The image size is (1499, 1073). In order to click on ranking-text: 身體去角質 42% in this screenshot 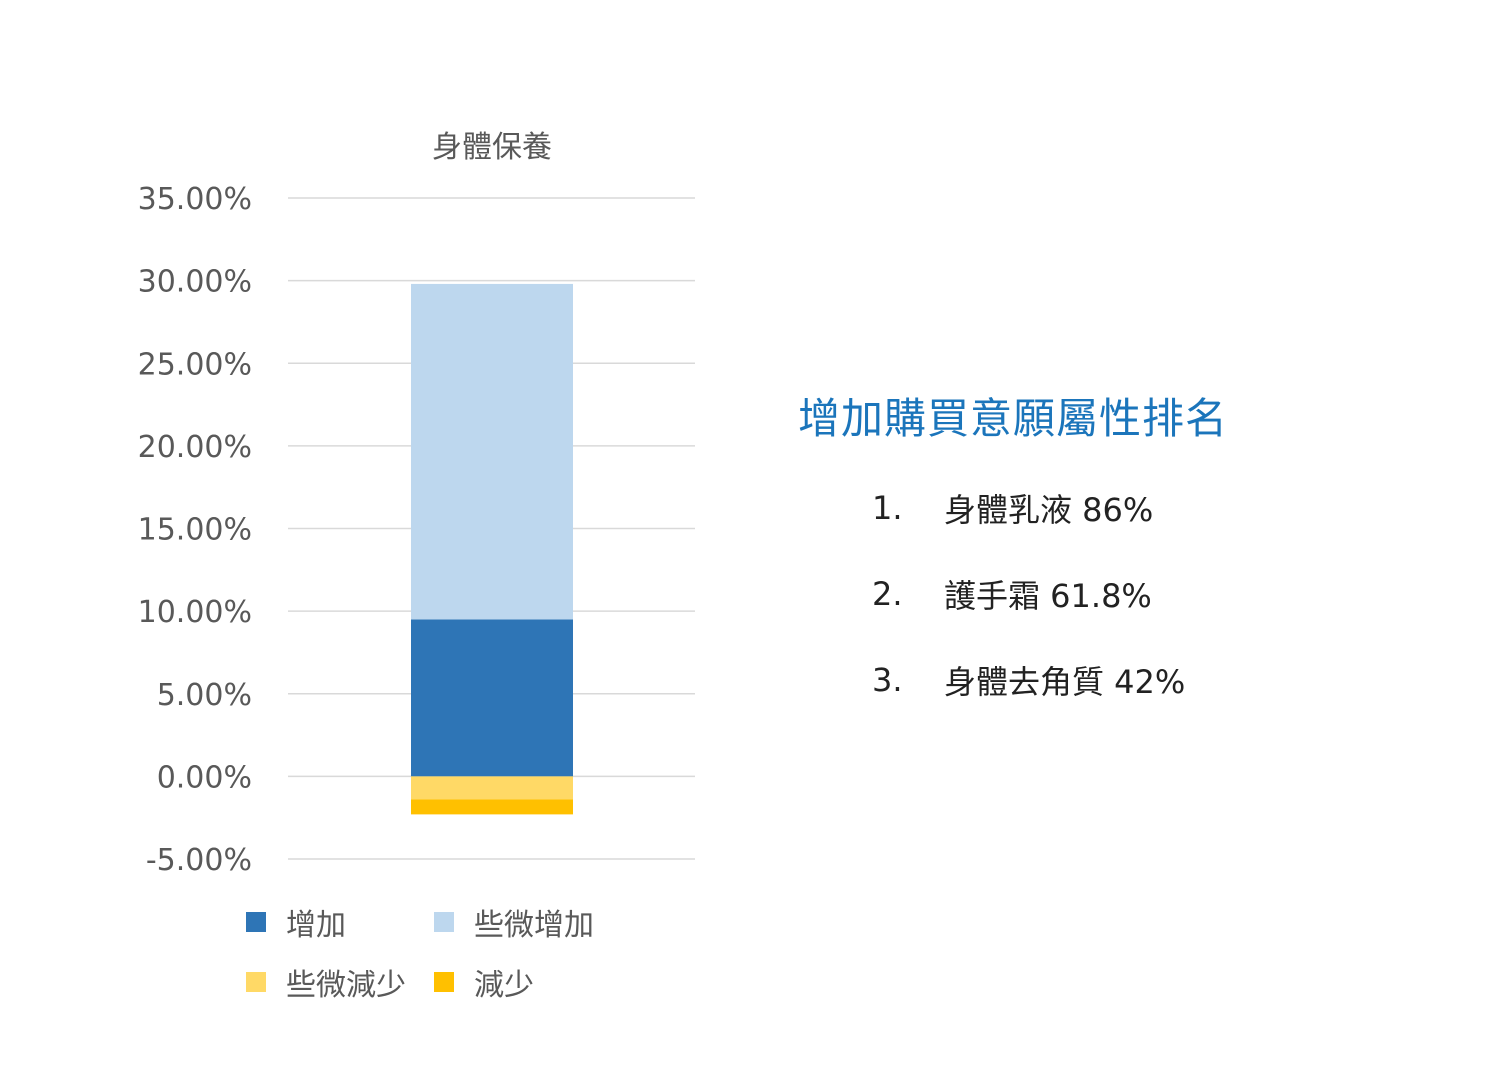, I will do `click(1065, 682)`.